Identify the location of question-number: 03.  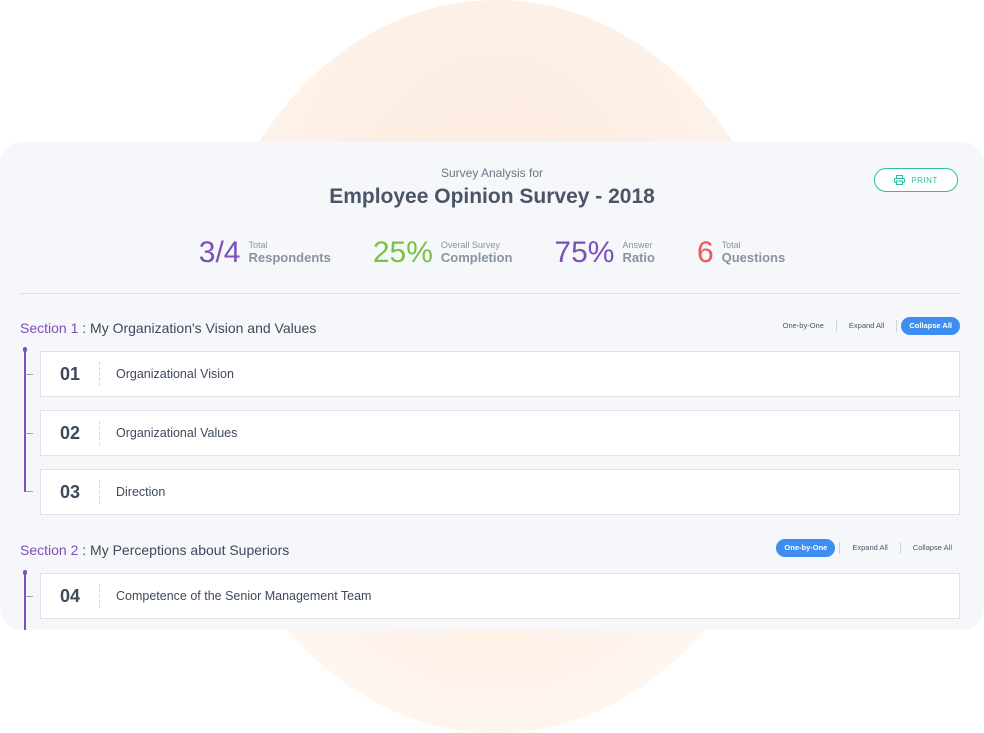
(70, 491).